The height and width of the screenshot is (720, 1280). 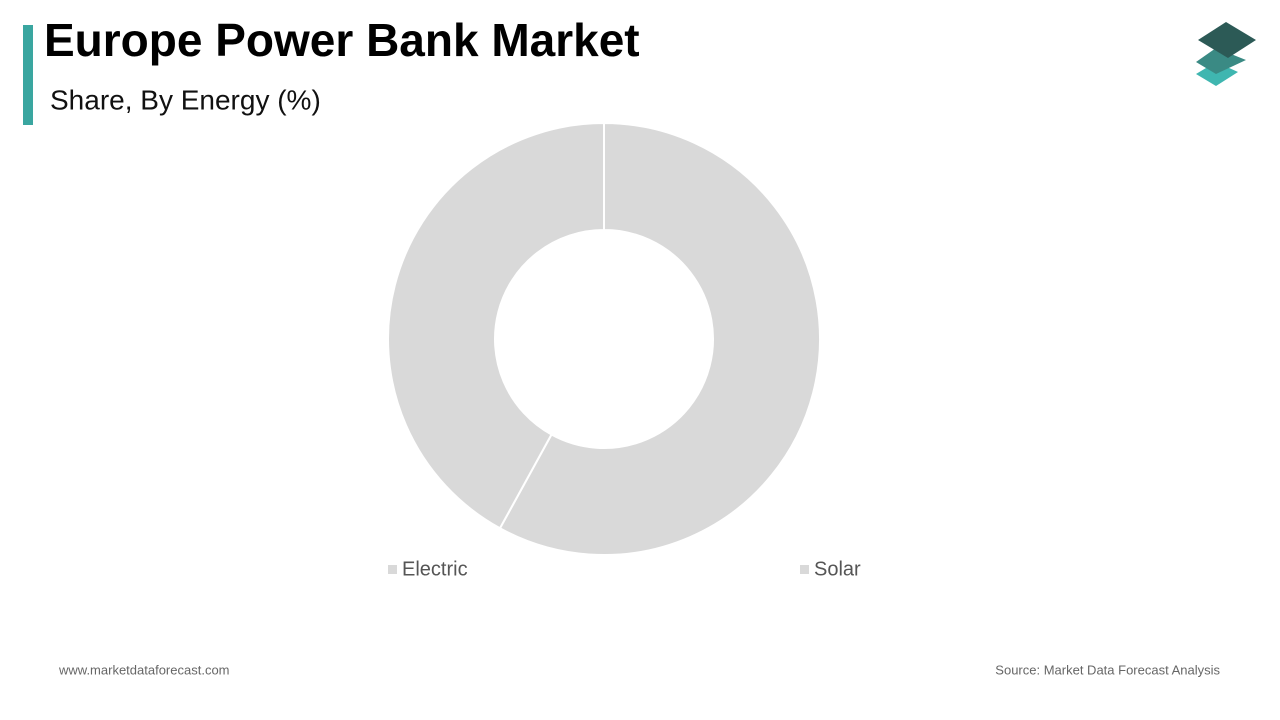 I want to click on logo, so click(x=1226, y=54).